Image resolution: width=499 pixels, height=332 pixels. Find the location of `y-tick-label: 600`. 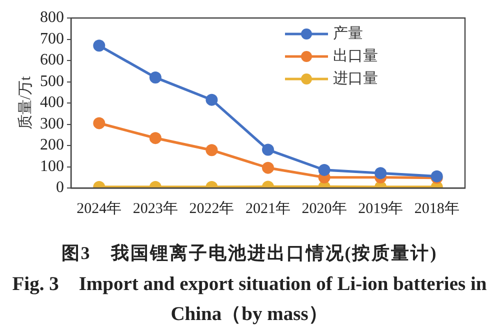

y-tick-label: 600 is located at coordinates (52, 60).